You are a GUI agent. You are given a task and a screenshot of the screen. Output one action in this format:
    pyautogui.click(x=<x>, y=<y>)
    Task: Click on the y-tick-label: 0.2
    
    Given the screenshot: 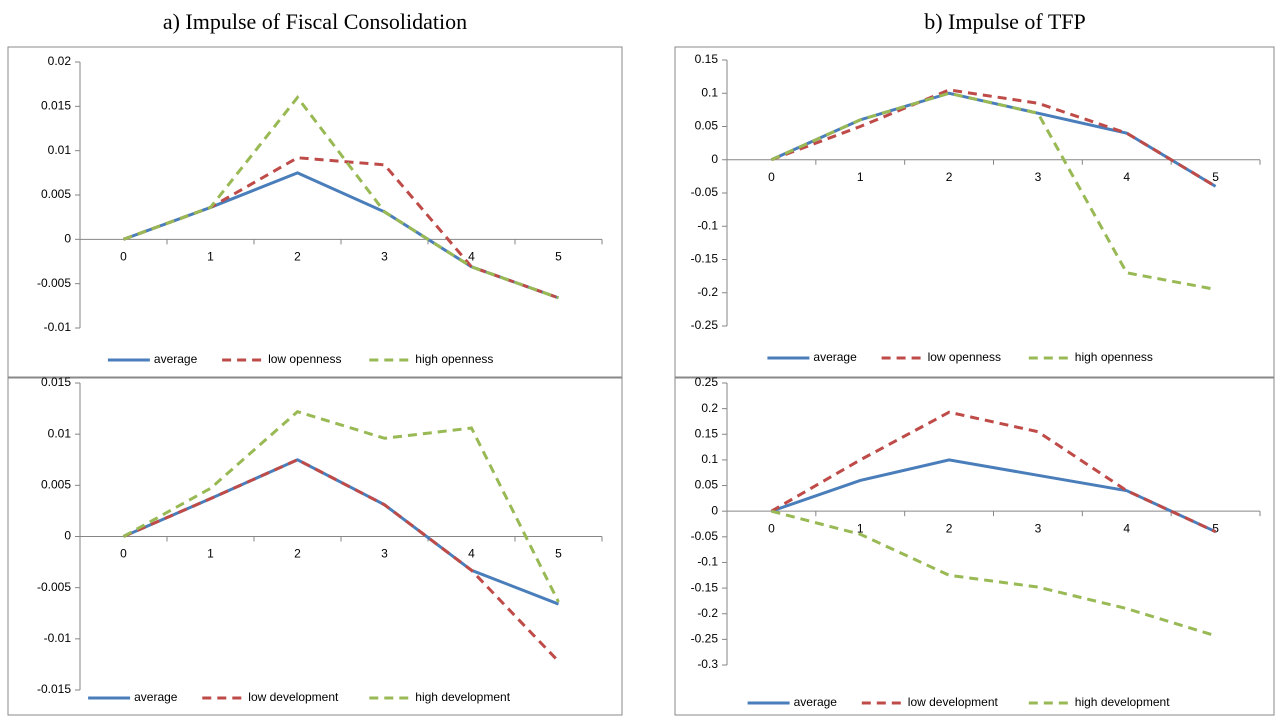 What is the action you would take?
    pyautogui.click(x=709, y=408)
    